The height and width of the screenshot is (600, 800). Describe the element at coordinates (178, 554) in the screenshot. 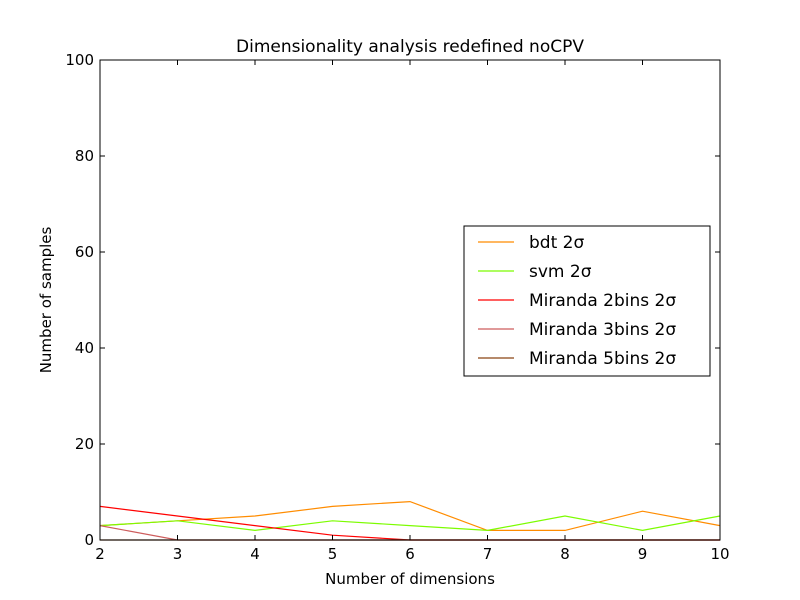

I see `x-tick-label: 3` at that location.